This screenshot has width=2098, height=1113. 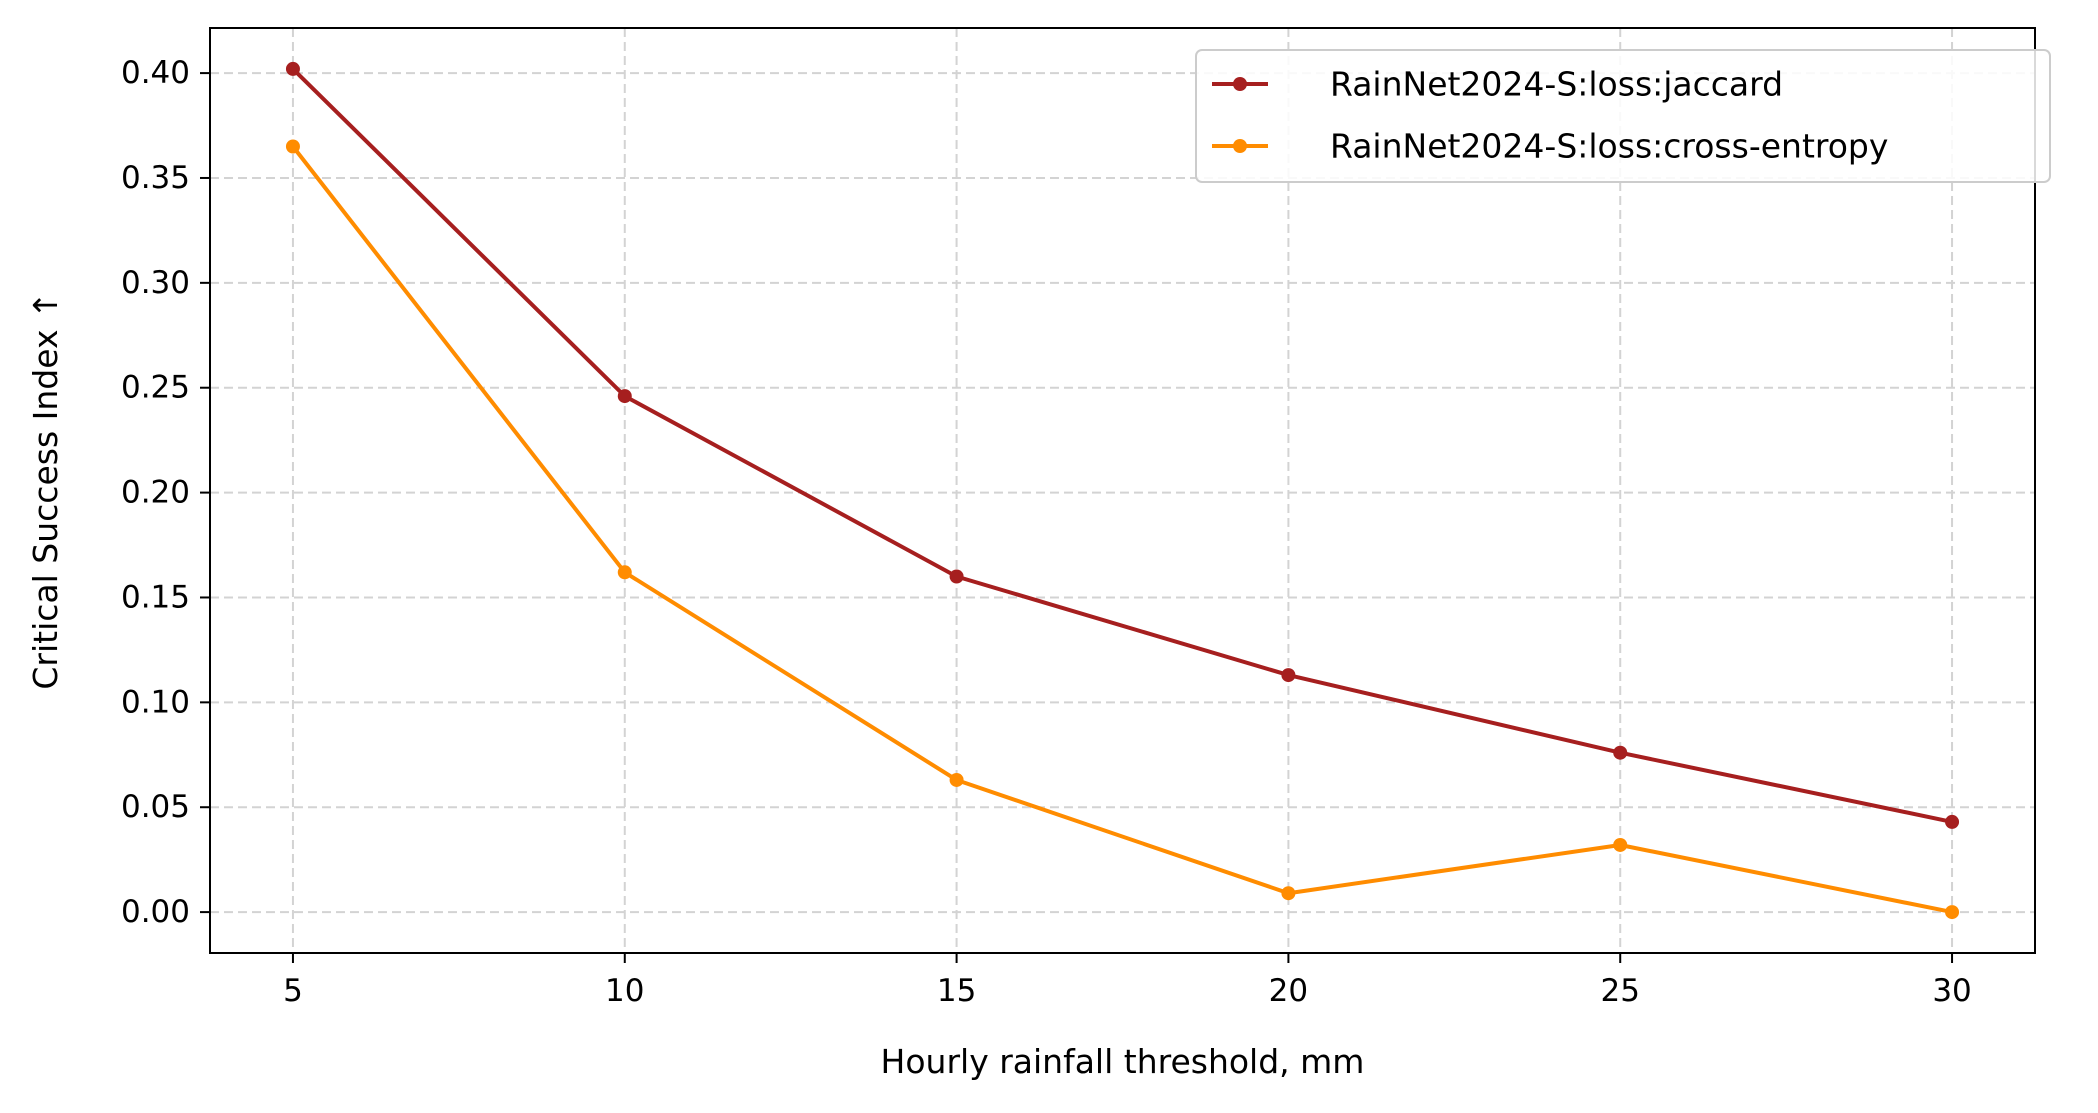 What do you see at coordinates (1609, 146) in the screenshot?
I see `legend-label: RainNet2024-S:loss:cross-entropy` at bounding box center [1609, 146].